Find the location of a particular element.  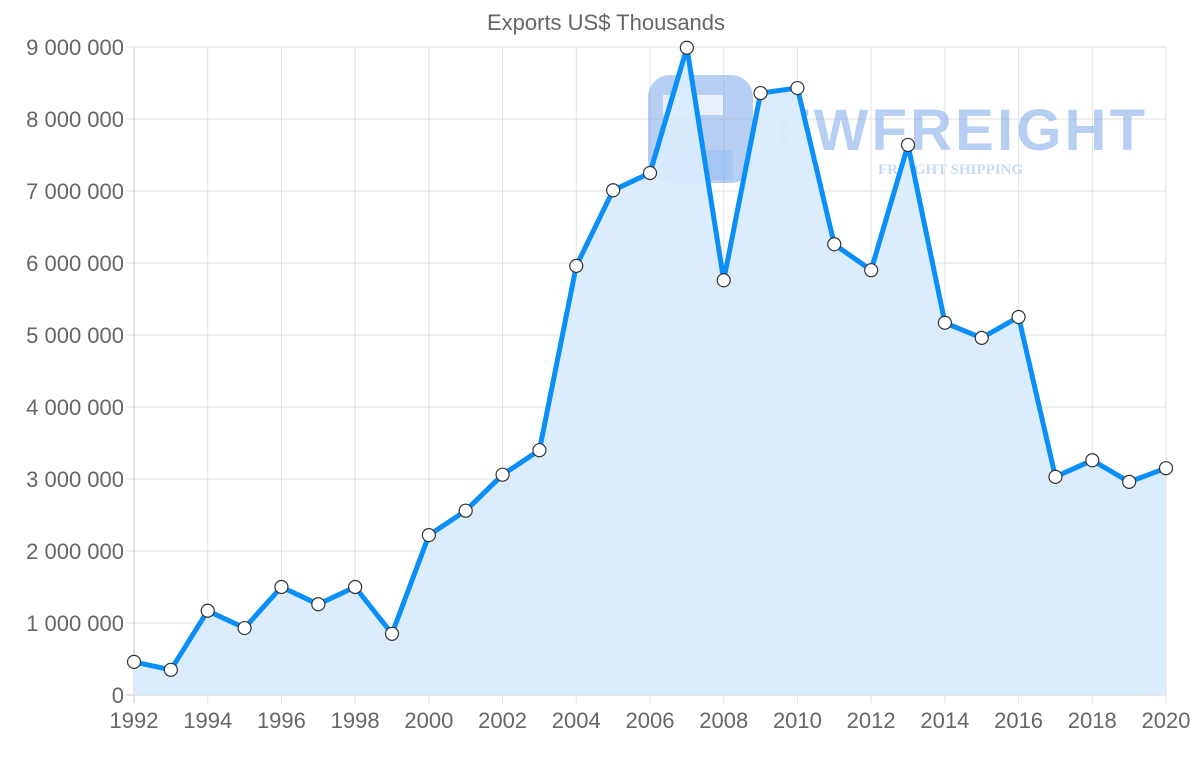

watermark-logo: FWFREIGHT FREIGHT SHIPPING is located at coordinates (896, 129).